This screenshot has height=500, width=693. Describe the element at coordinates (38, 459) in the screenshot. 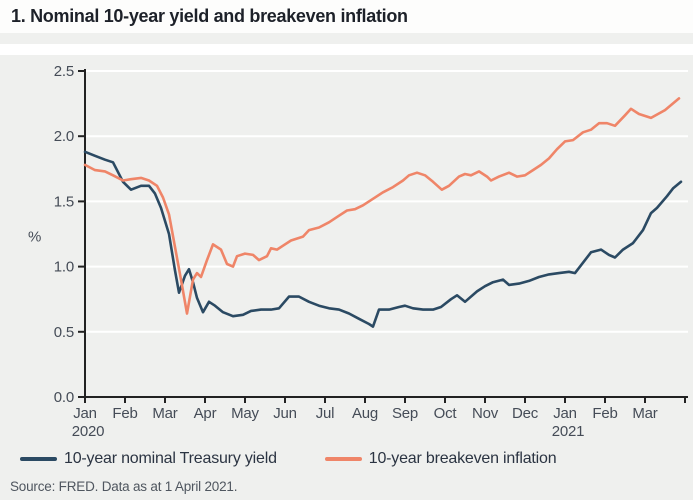

I see `legend-swatch-navy-line` at that location.